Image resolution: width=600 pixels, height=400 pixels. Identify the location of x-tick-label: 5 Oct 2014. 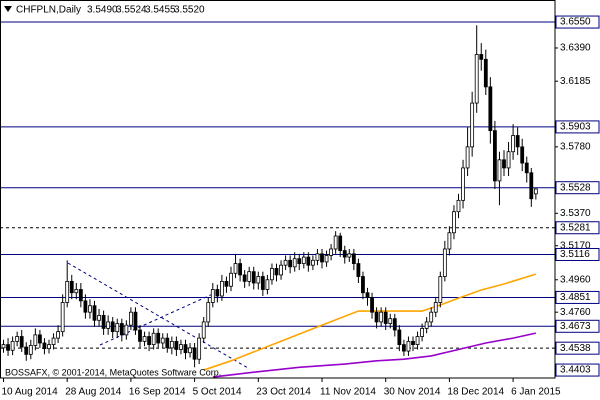
(217, 392).